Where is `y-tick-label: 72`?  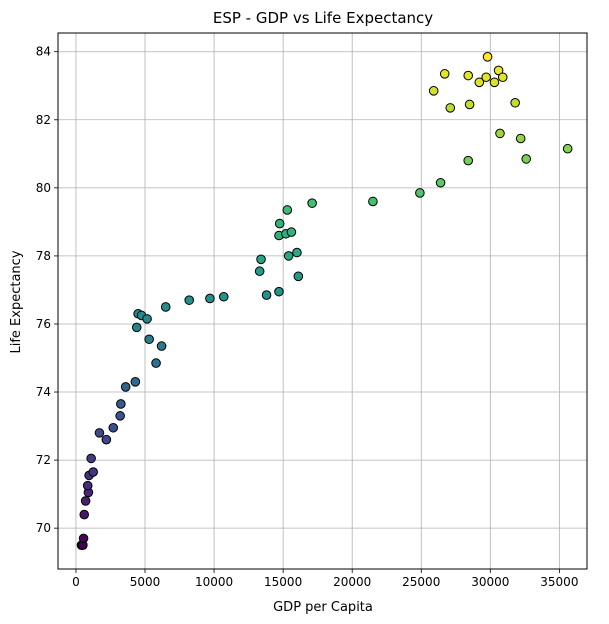
y-tick-label: 72 is located at coordinates (43, 460).